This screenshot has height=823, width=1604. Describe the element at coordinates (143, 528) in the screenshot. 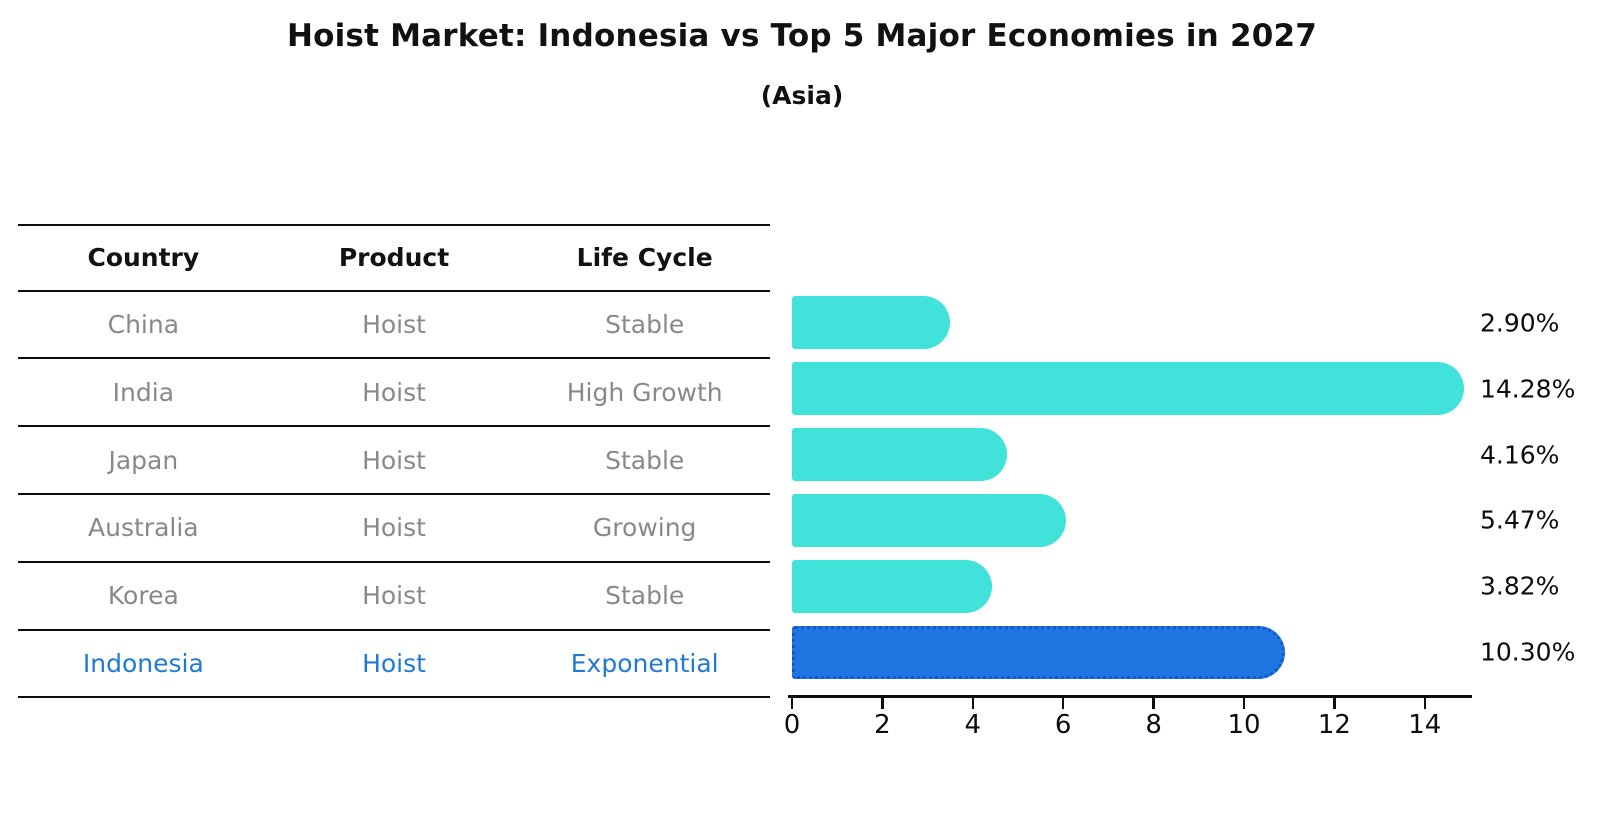

I see `table-cell-country: Australia` at that location.